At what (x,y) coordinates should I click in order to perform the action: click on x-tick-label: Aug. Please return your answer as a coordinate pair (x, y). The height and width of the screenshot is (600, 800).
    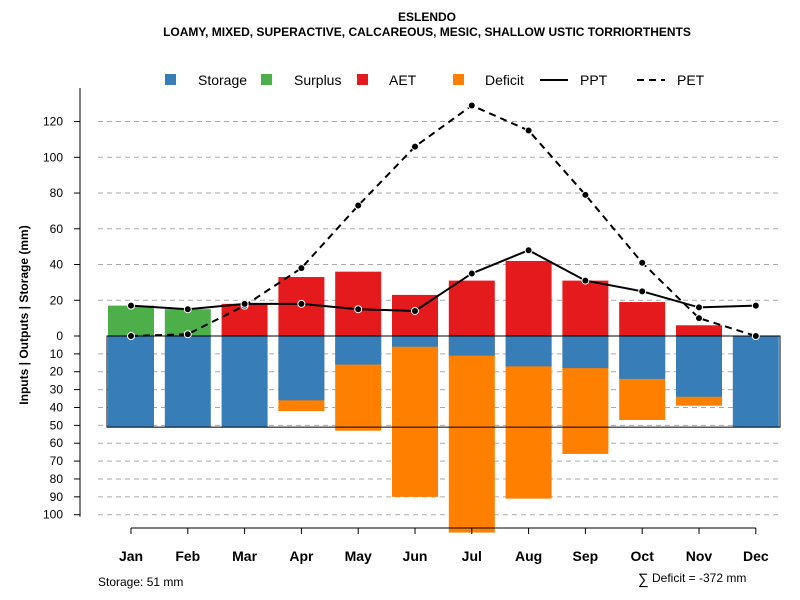
    Looking at the image, I should click on (528, 556).